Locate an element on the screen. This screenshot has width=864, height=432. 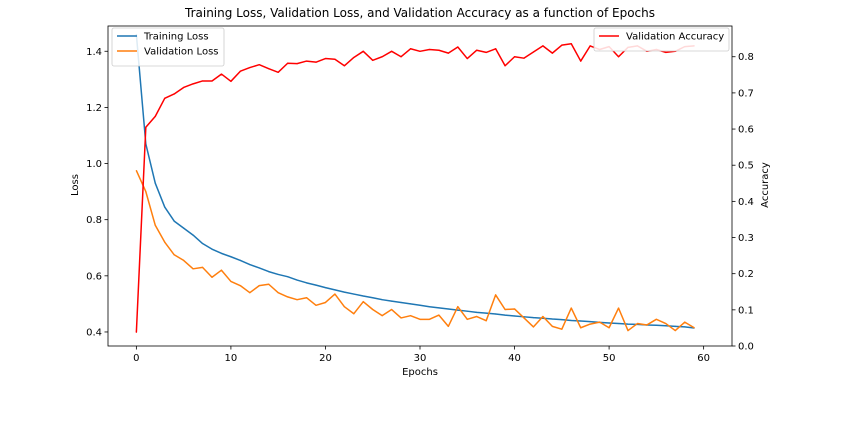
legend-label-validation-loss: Validation Loss is located at coordinates (181, 52).